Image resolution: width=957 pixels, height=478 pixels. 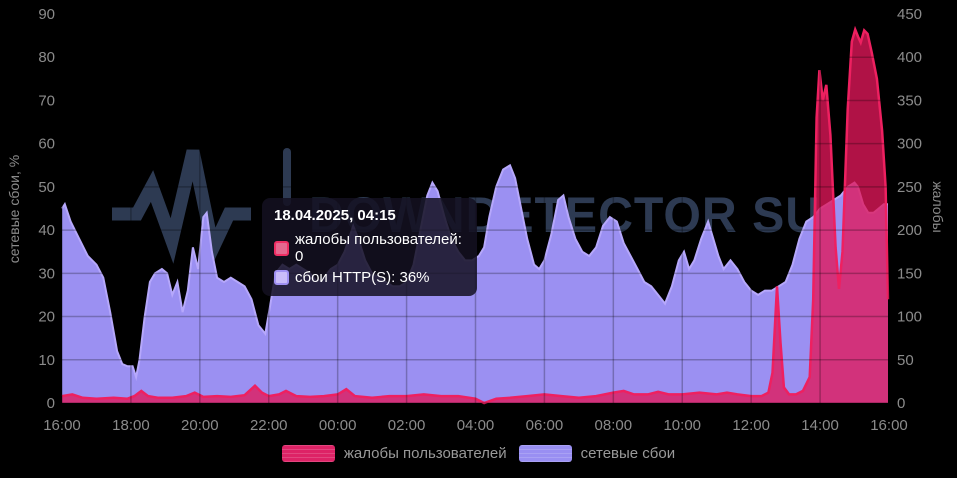 I want to click on complaints-swatch-icon, so click(x=281, y=248).